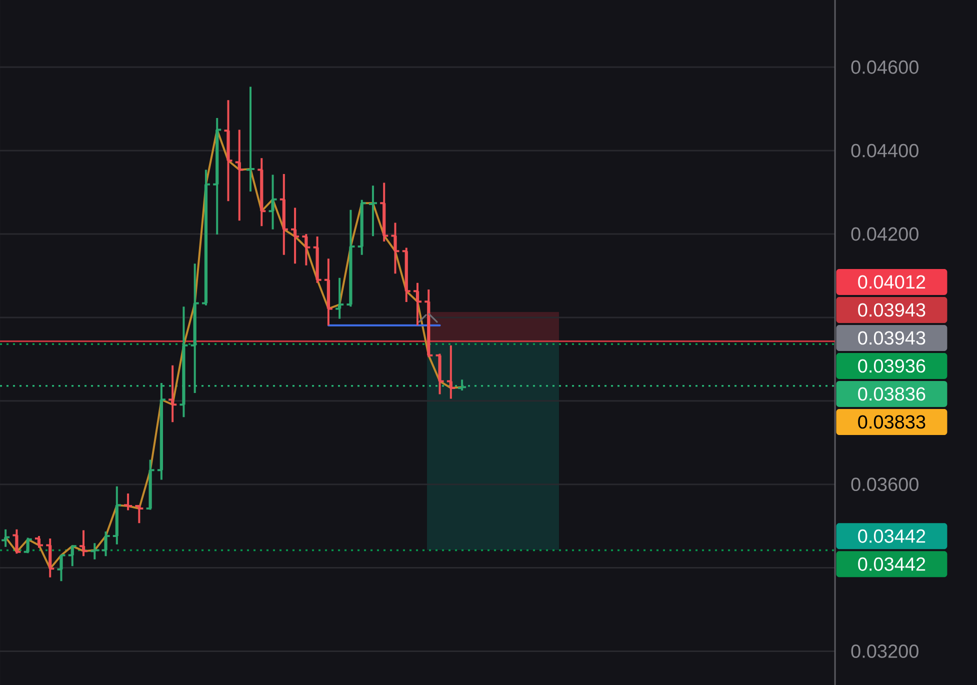  Describe the element at coordinates (884, 67) in the screenshot. I see `y-tick-label: 0.04600` at that location.